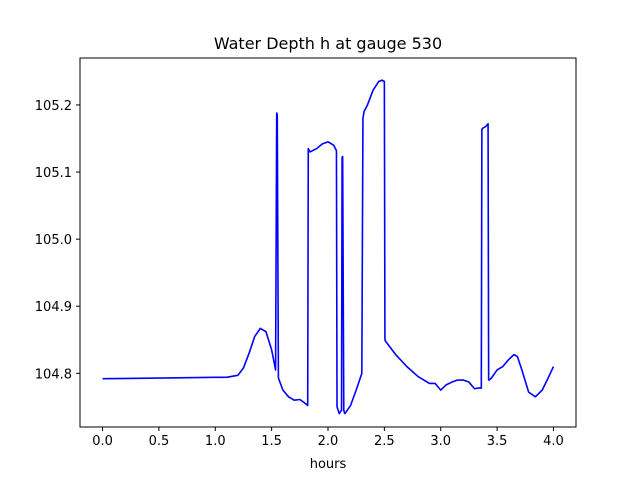 The height and width of the screenshot is (480, 640). Describe the element at coordinates (53, 374) in the screenshot. I see `y-tick-label: 104.8` at that location.